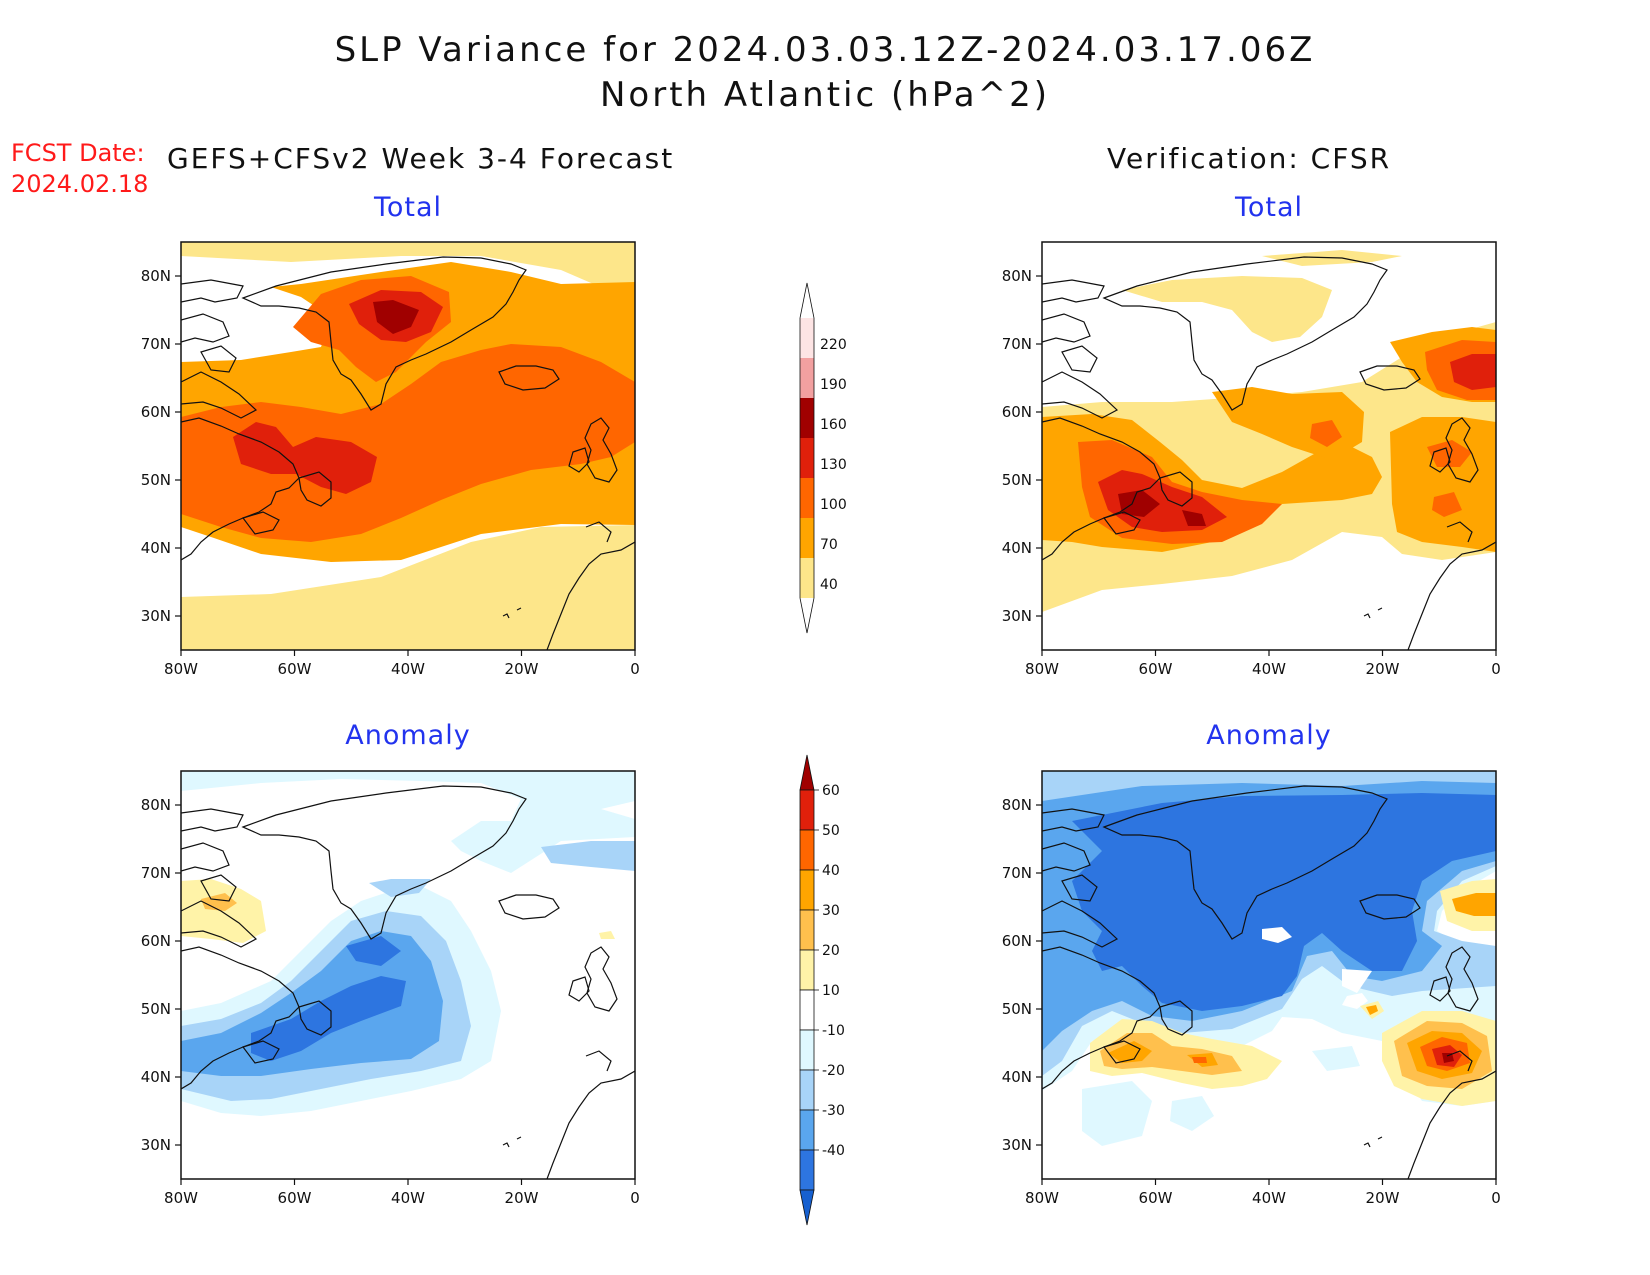 The width and height of the screenshot is (1650, 1275). I want to click on main-subtitle: North Atlantic (hPa^2), so click(824, 95).